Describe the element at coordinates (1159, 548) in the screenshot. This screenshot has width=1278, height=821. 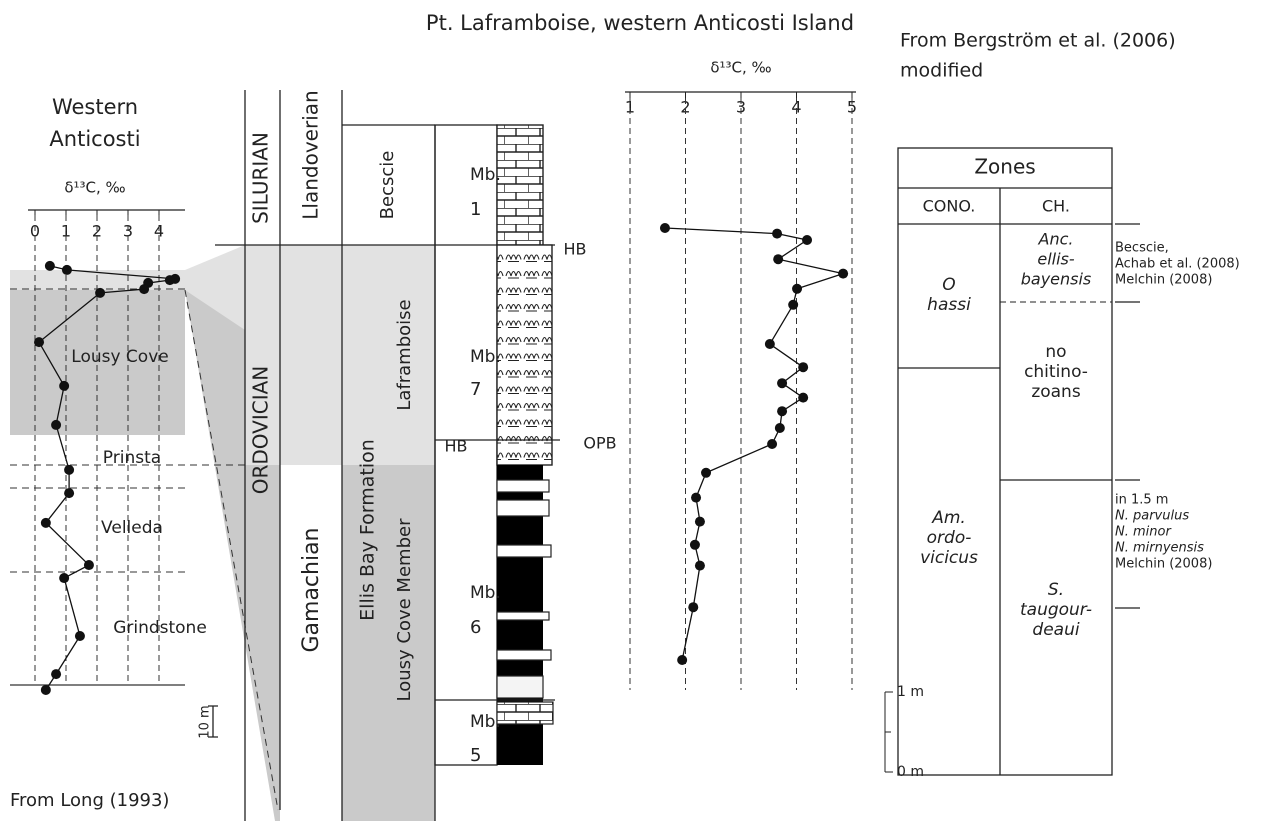
I see `label: N. mirnyensis` at that location.